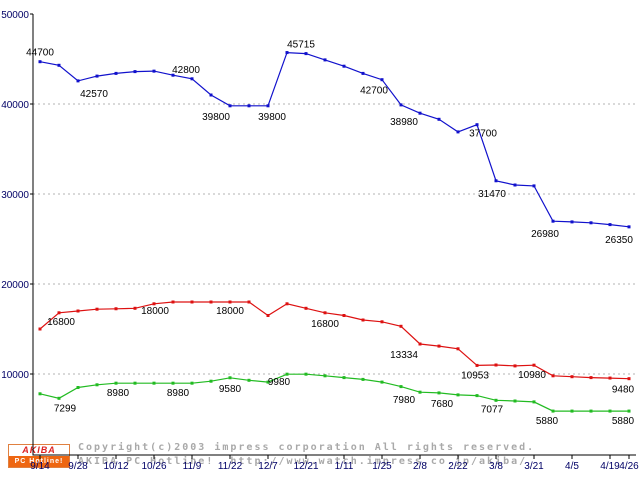 The width and height of the screenshot is (640, 480). I want to click on point-label: 26350, so click(619, 240).